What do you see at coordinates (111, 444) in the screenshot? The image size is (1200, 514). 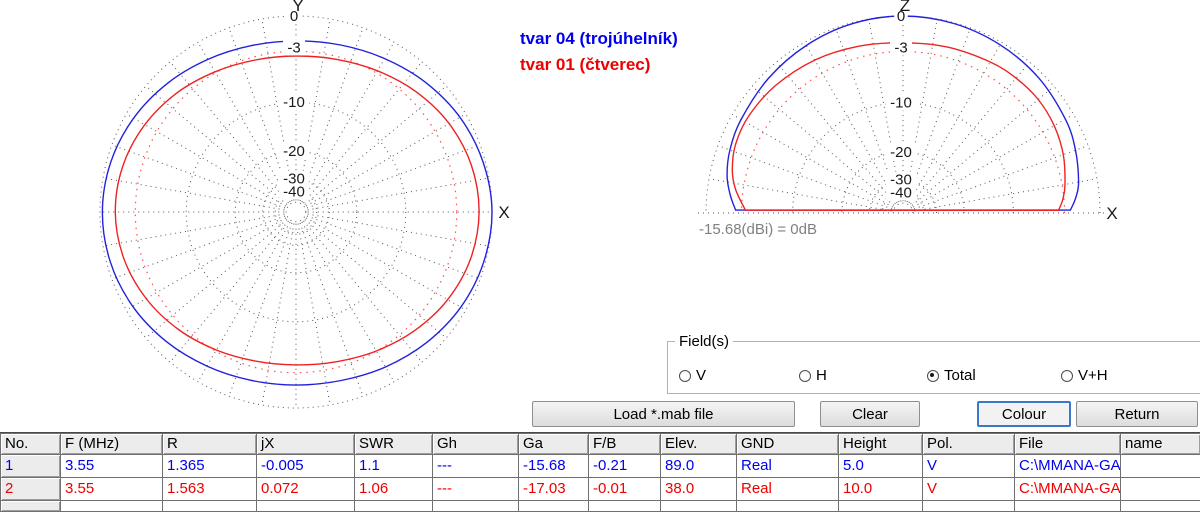 I see `col-header-fmhz: F (MHz)` at bounding box center [111, 444].